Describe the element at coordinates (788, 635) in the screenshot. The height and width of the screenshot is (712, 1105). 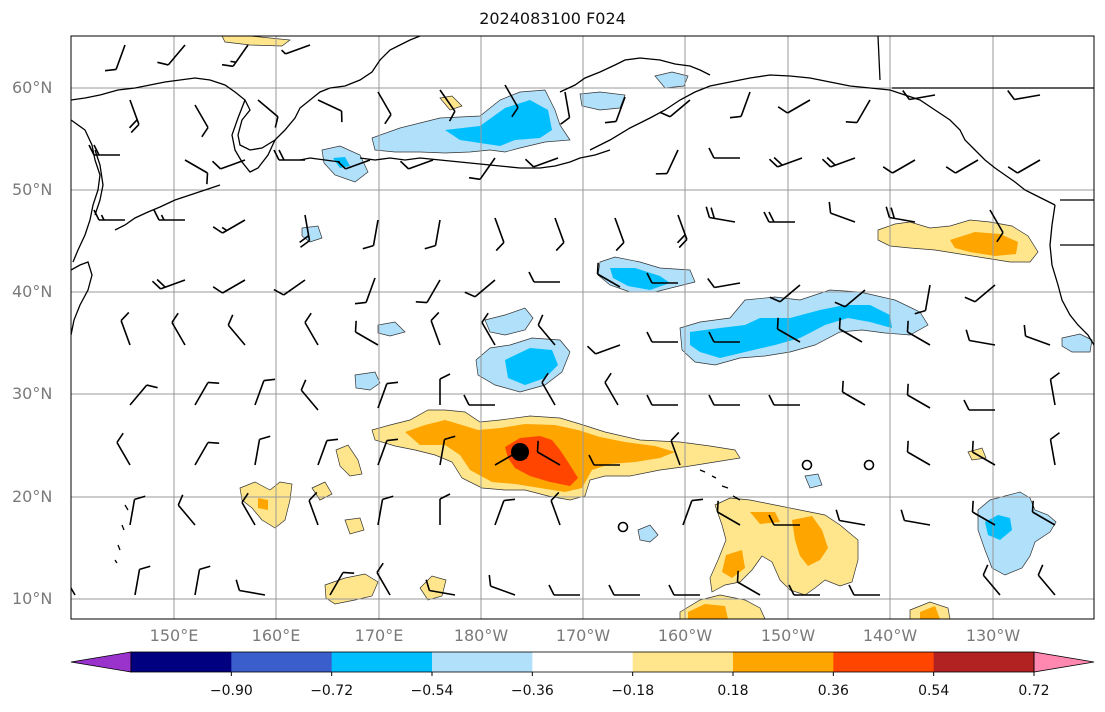
I see `longitude-label: 150°W` at that location.